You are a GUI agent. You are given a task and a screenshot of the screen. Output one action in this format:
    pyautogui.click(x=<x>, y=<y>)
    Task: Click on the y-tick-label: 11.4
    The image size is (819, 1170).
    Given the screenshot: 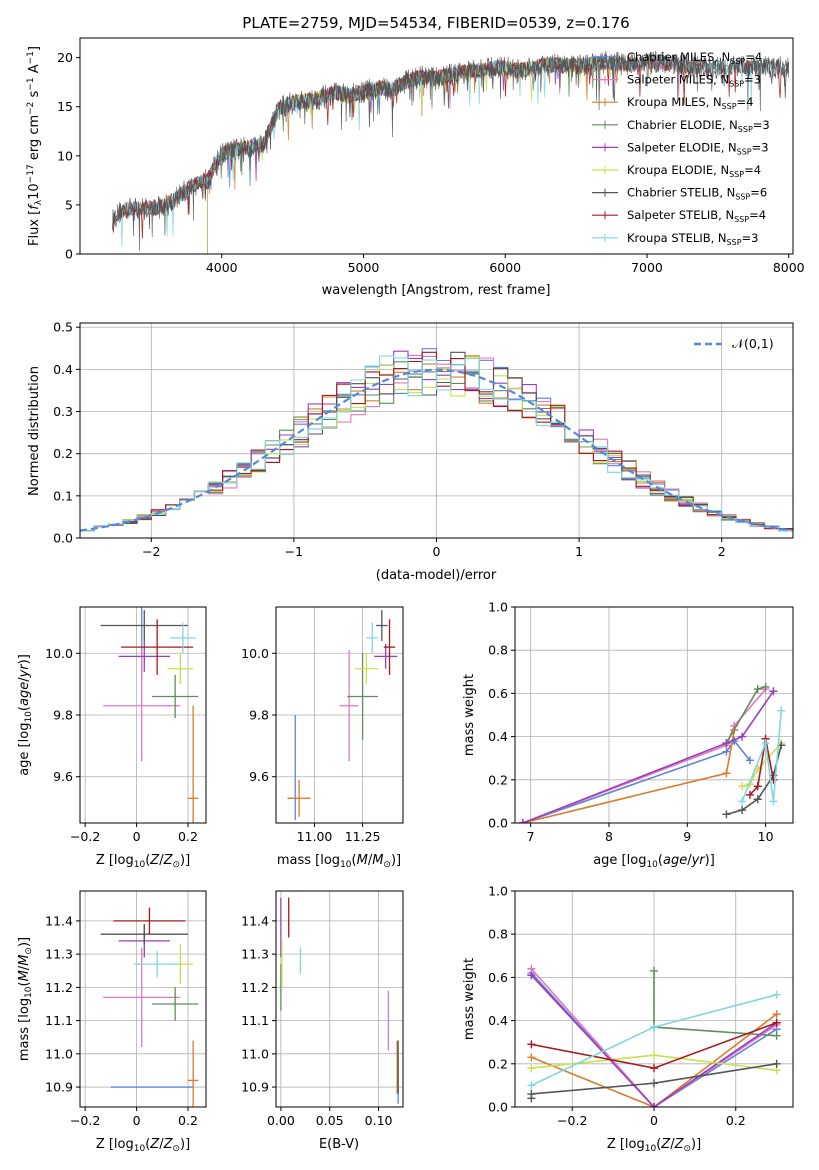 What is the action you would take?
    pyautogui.click(x=255, y=920)
    